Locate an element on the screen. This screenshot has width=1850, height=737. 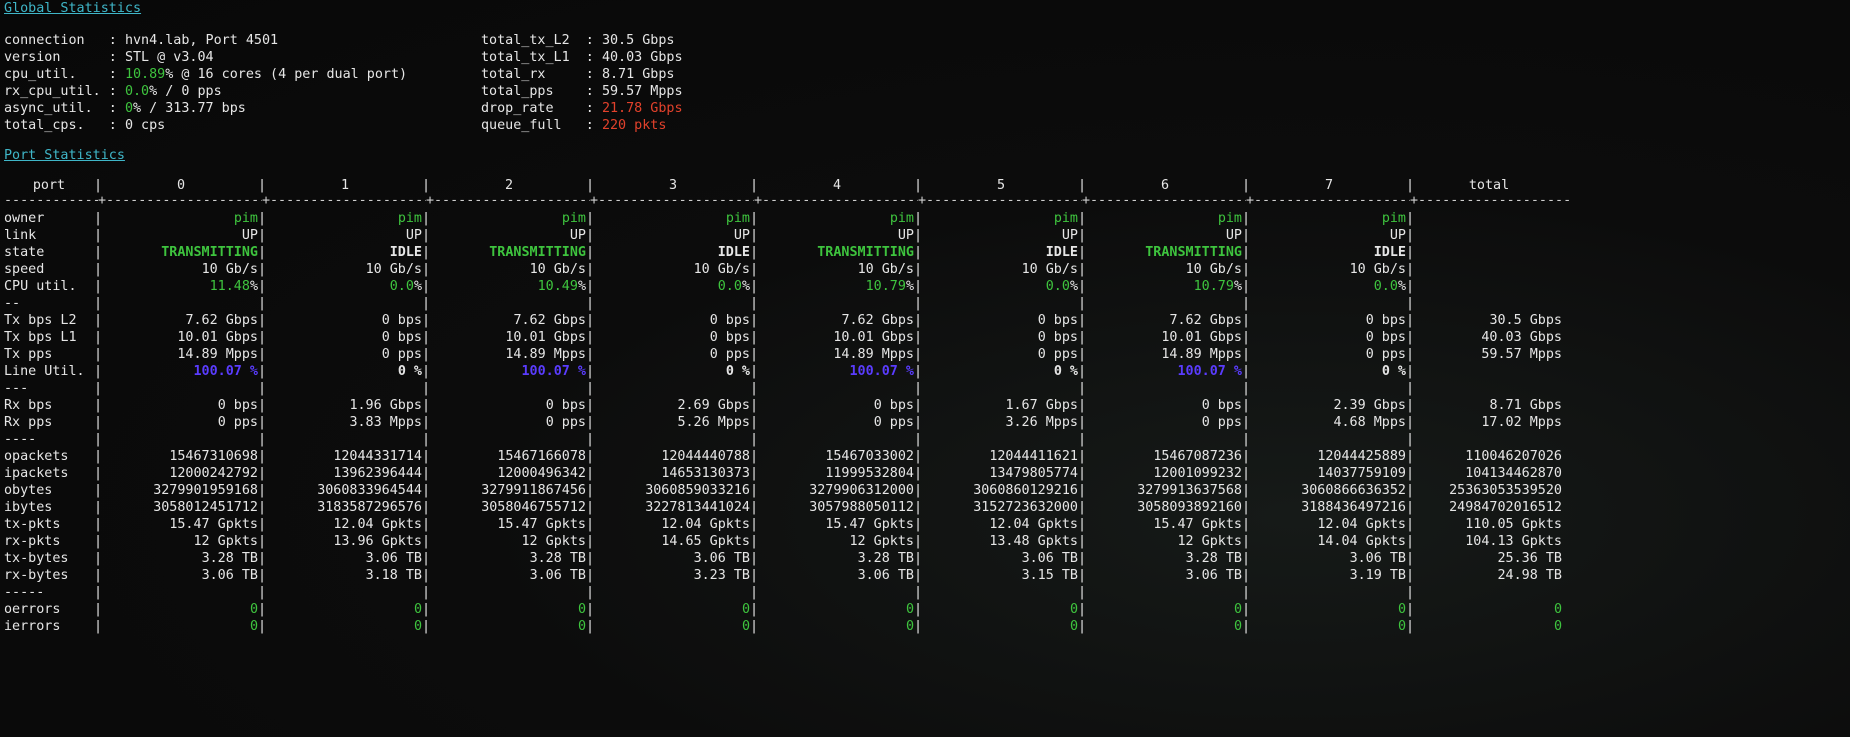
port-6-value: 12 Gpkts is located at coordinates (1165, 541).